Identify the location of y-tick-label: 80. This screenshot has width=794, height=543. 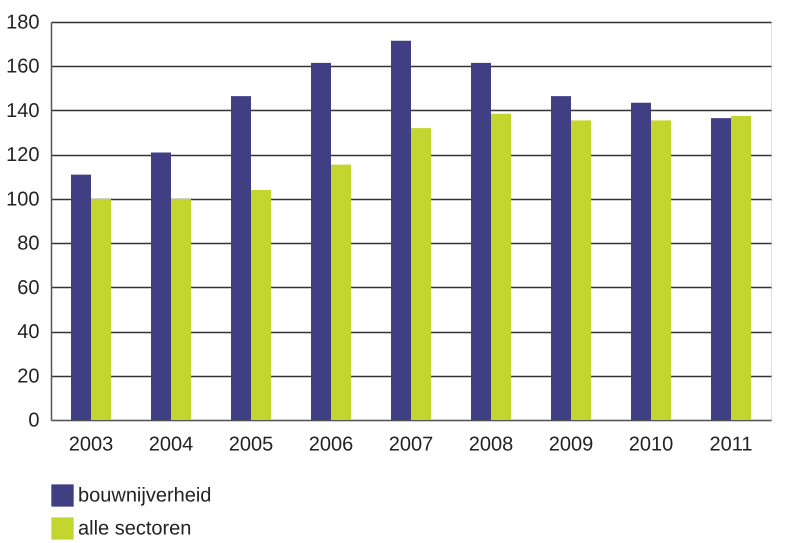
(28, 243).